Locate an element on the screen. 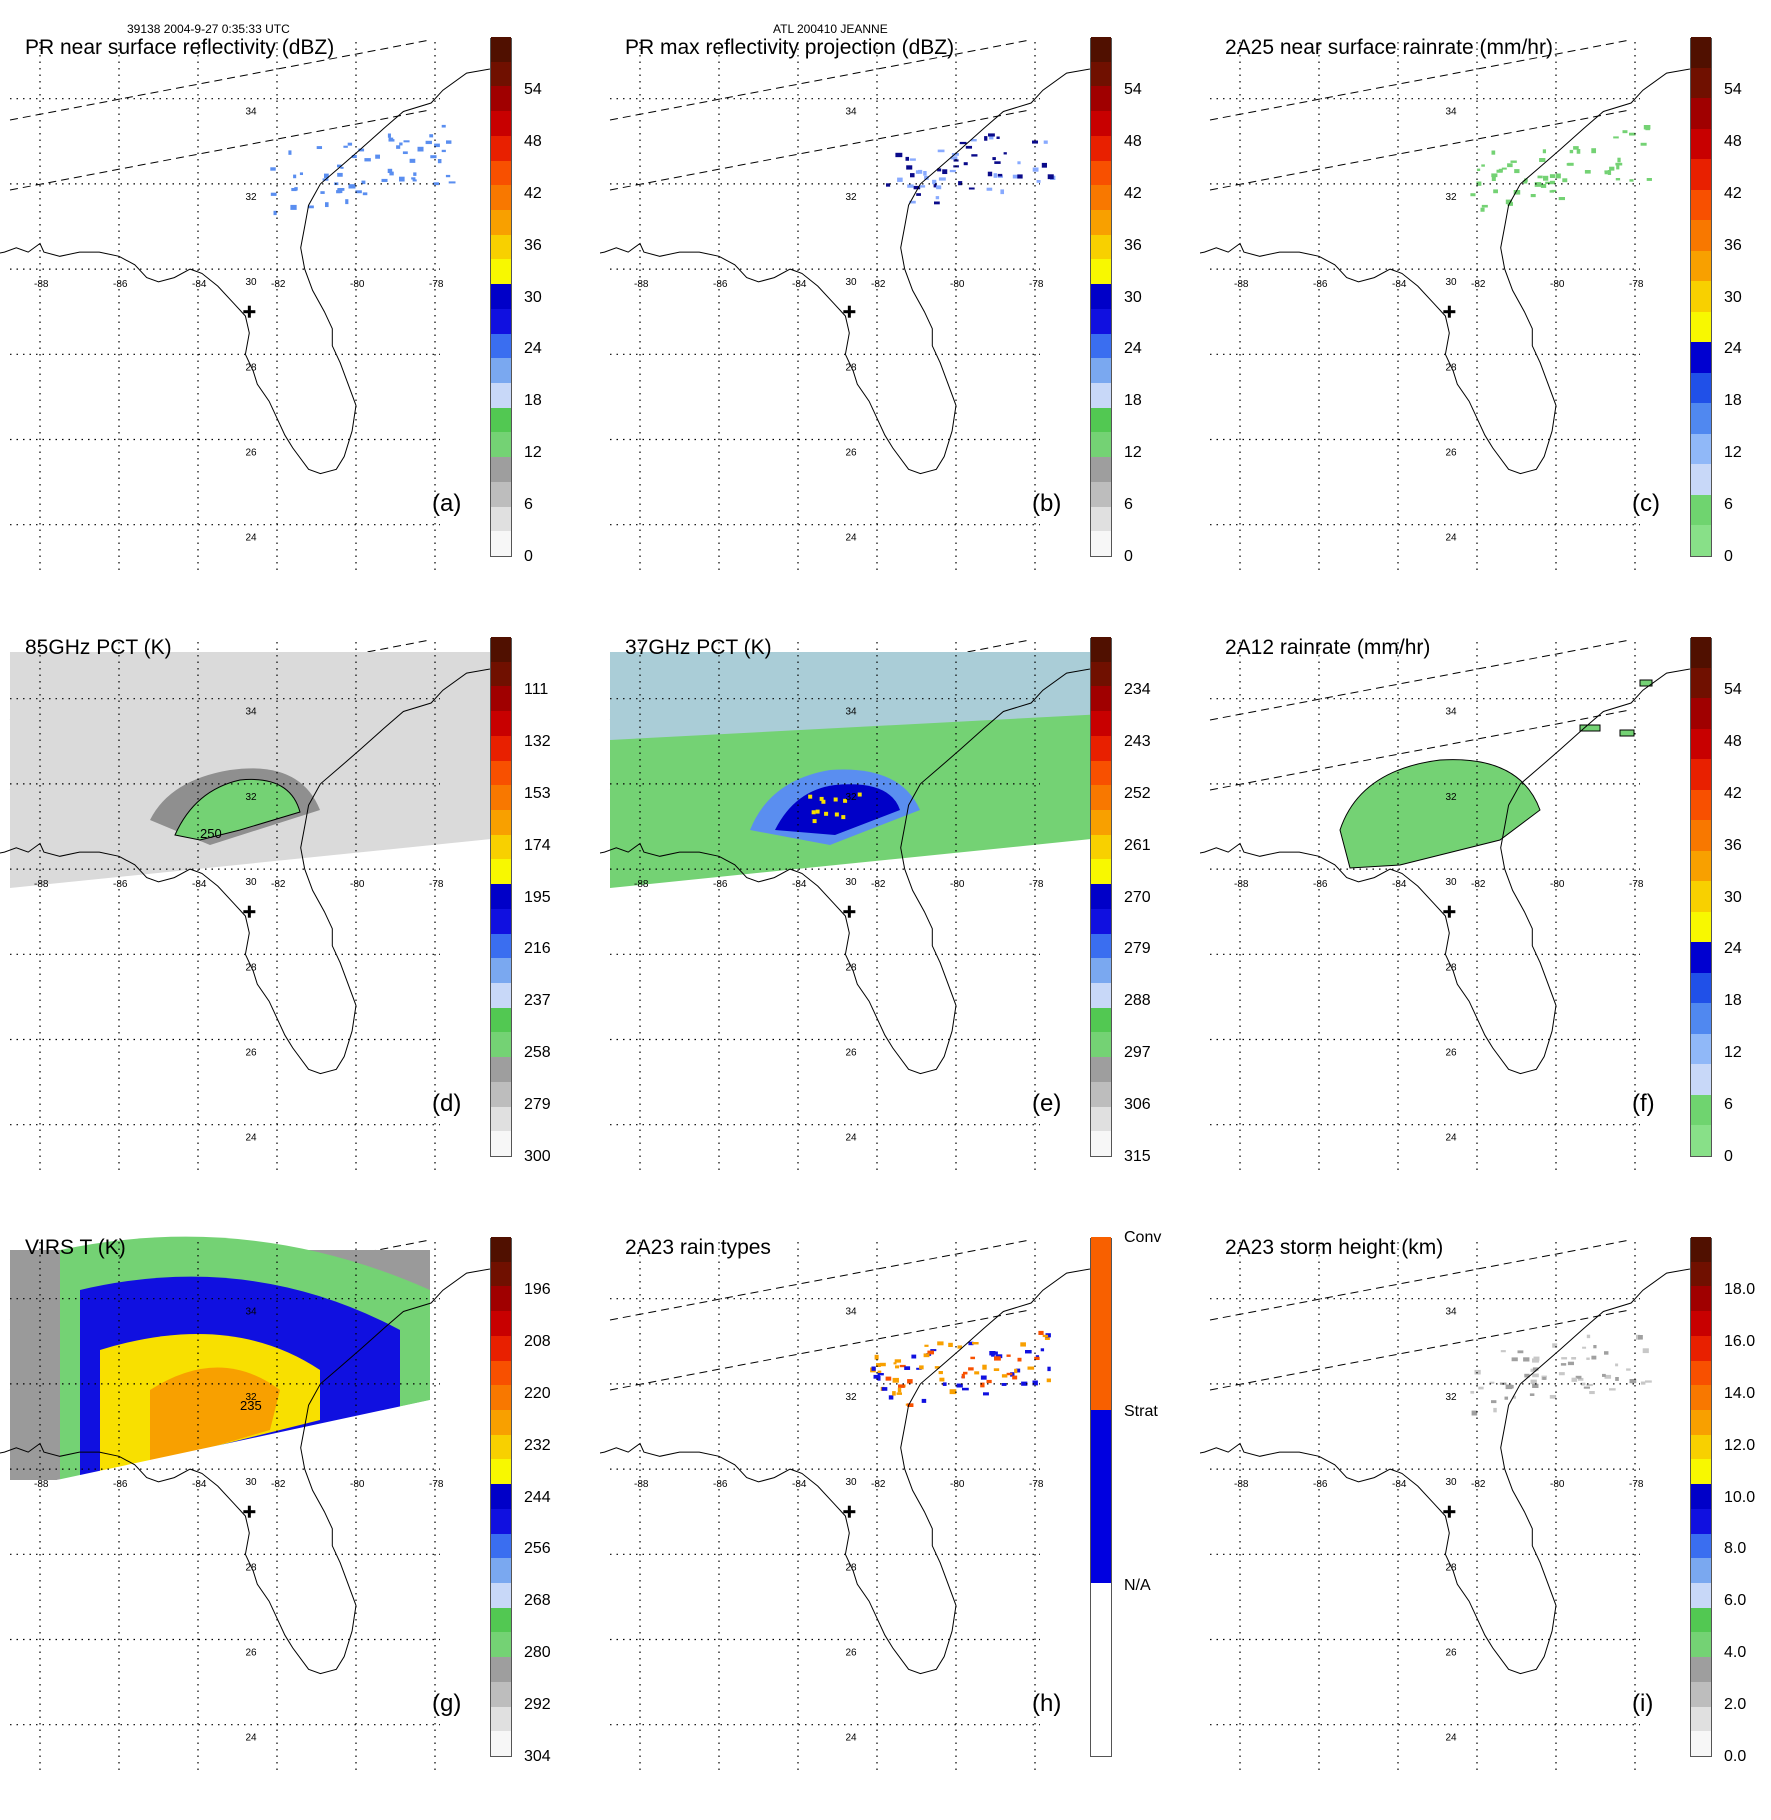 This screenshot has width=1771, height=1820. rain-cell is located at coordinates (1646, 683).